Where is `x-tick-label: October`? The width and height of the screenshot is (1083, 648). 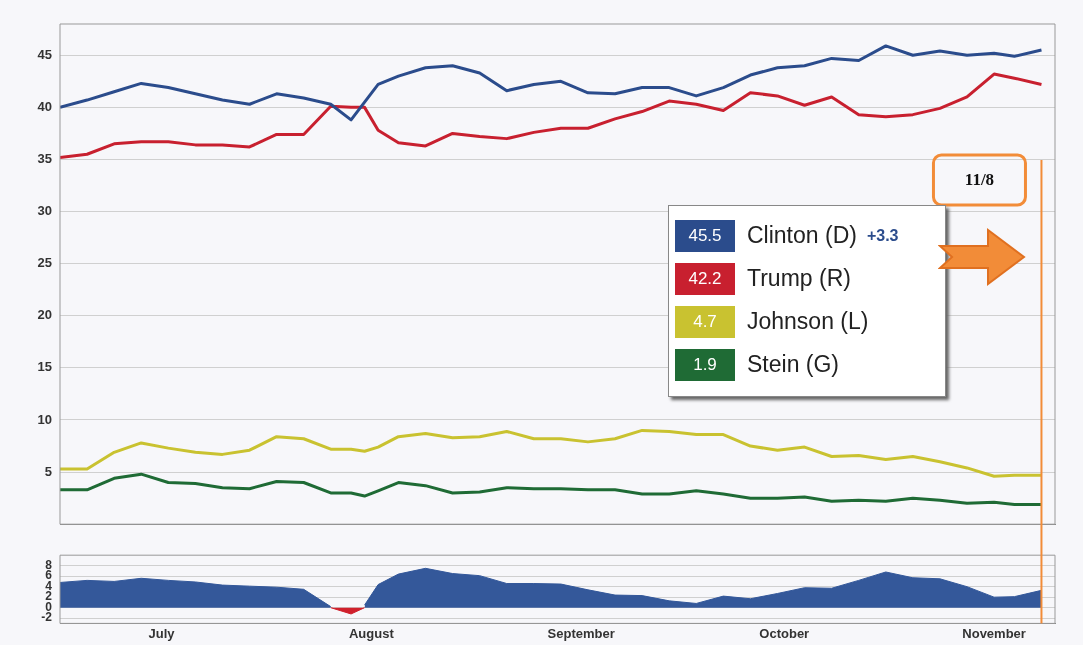 x-tick-label: October is located at coordinates (784, 633).